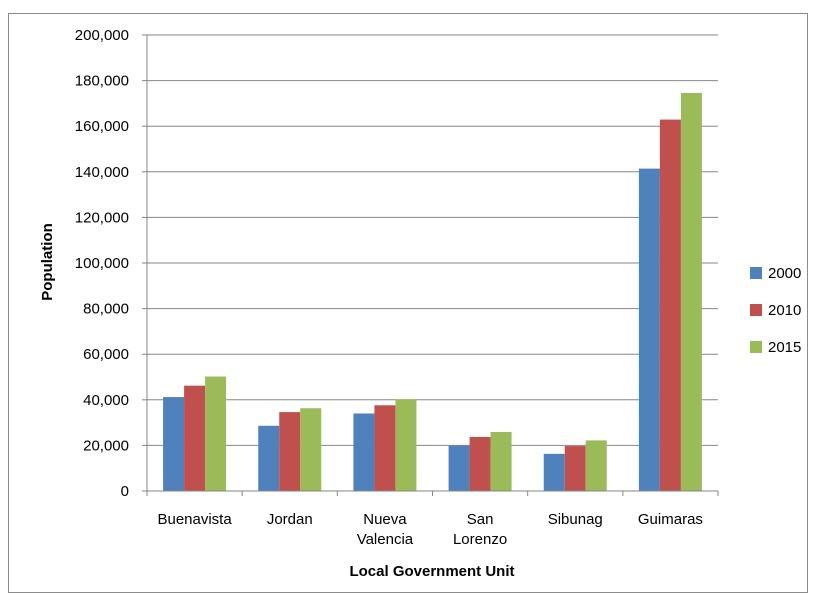  Describe the element at coordinates (784, 310) in the screenshot. I see `legend-label-2010: 2010` at that location.